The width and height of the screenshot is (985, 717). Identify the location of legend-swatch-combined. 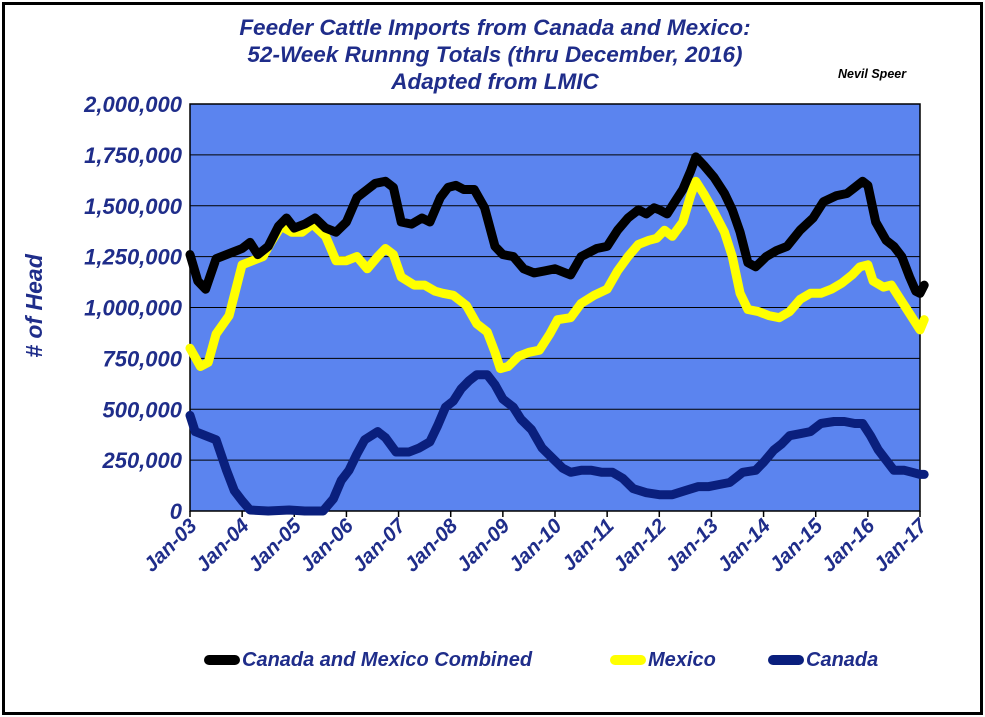
(222, 660).